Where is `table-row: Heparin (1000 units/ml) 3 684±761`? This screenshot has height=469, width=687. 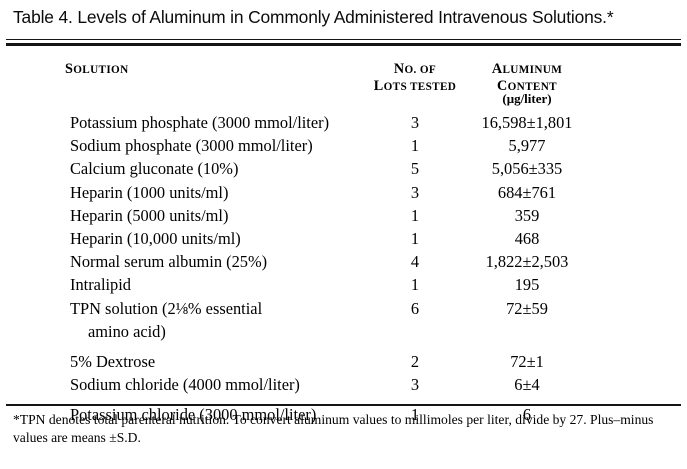 table-row: Heparin (1000 units/ml) 3 684±761 is located at coordinates (343, 193).